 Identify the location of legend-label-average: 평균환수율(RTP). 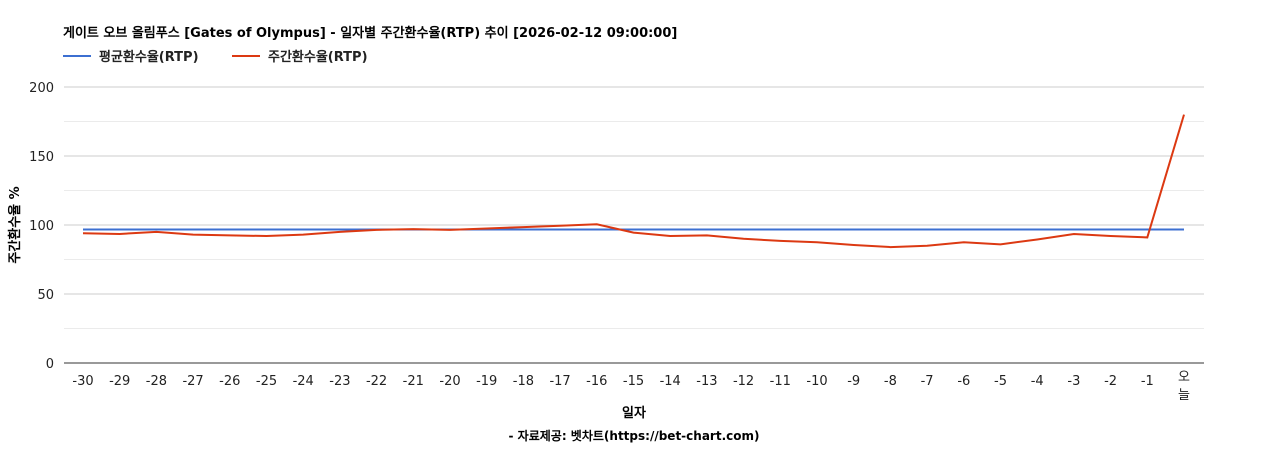
(149, 57).